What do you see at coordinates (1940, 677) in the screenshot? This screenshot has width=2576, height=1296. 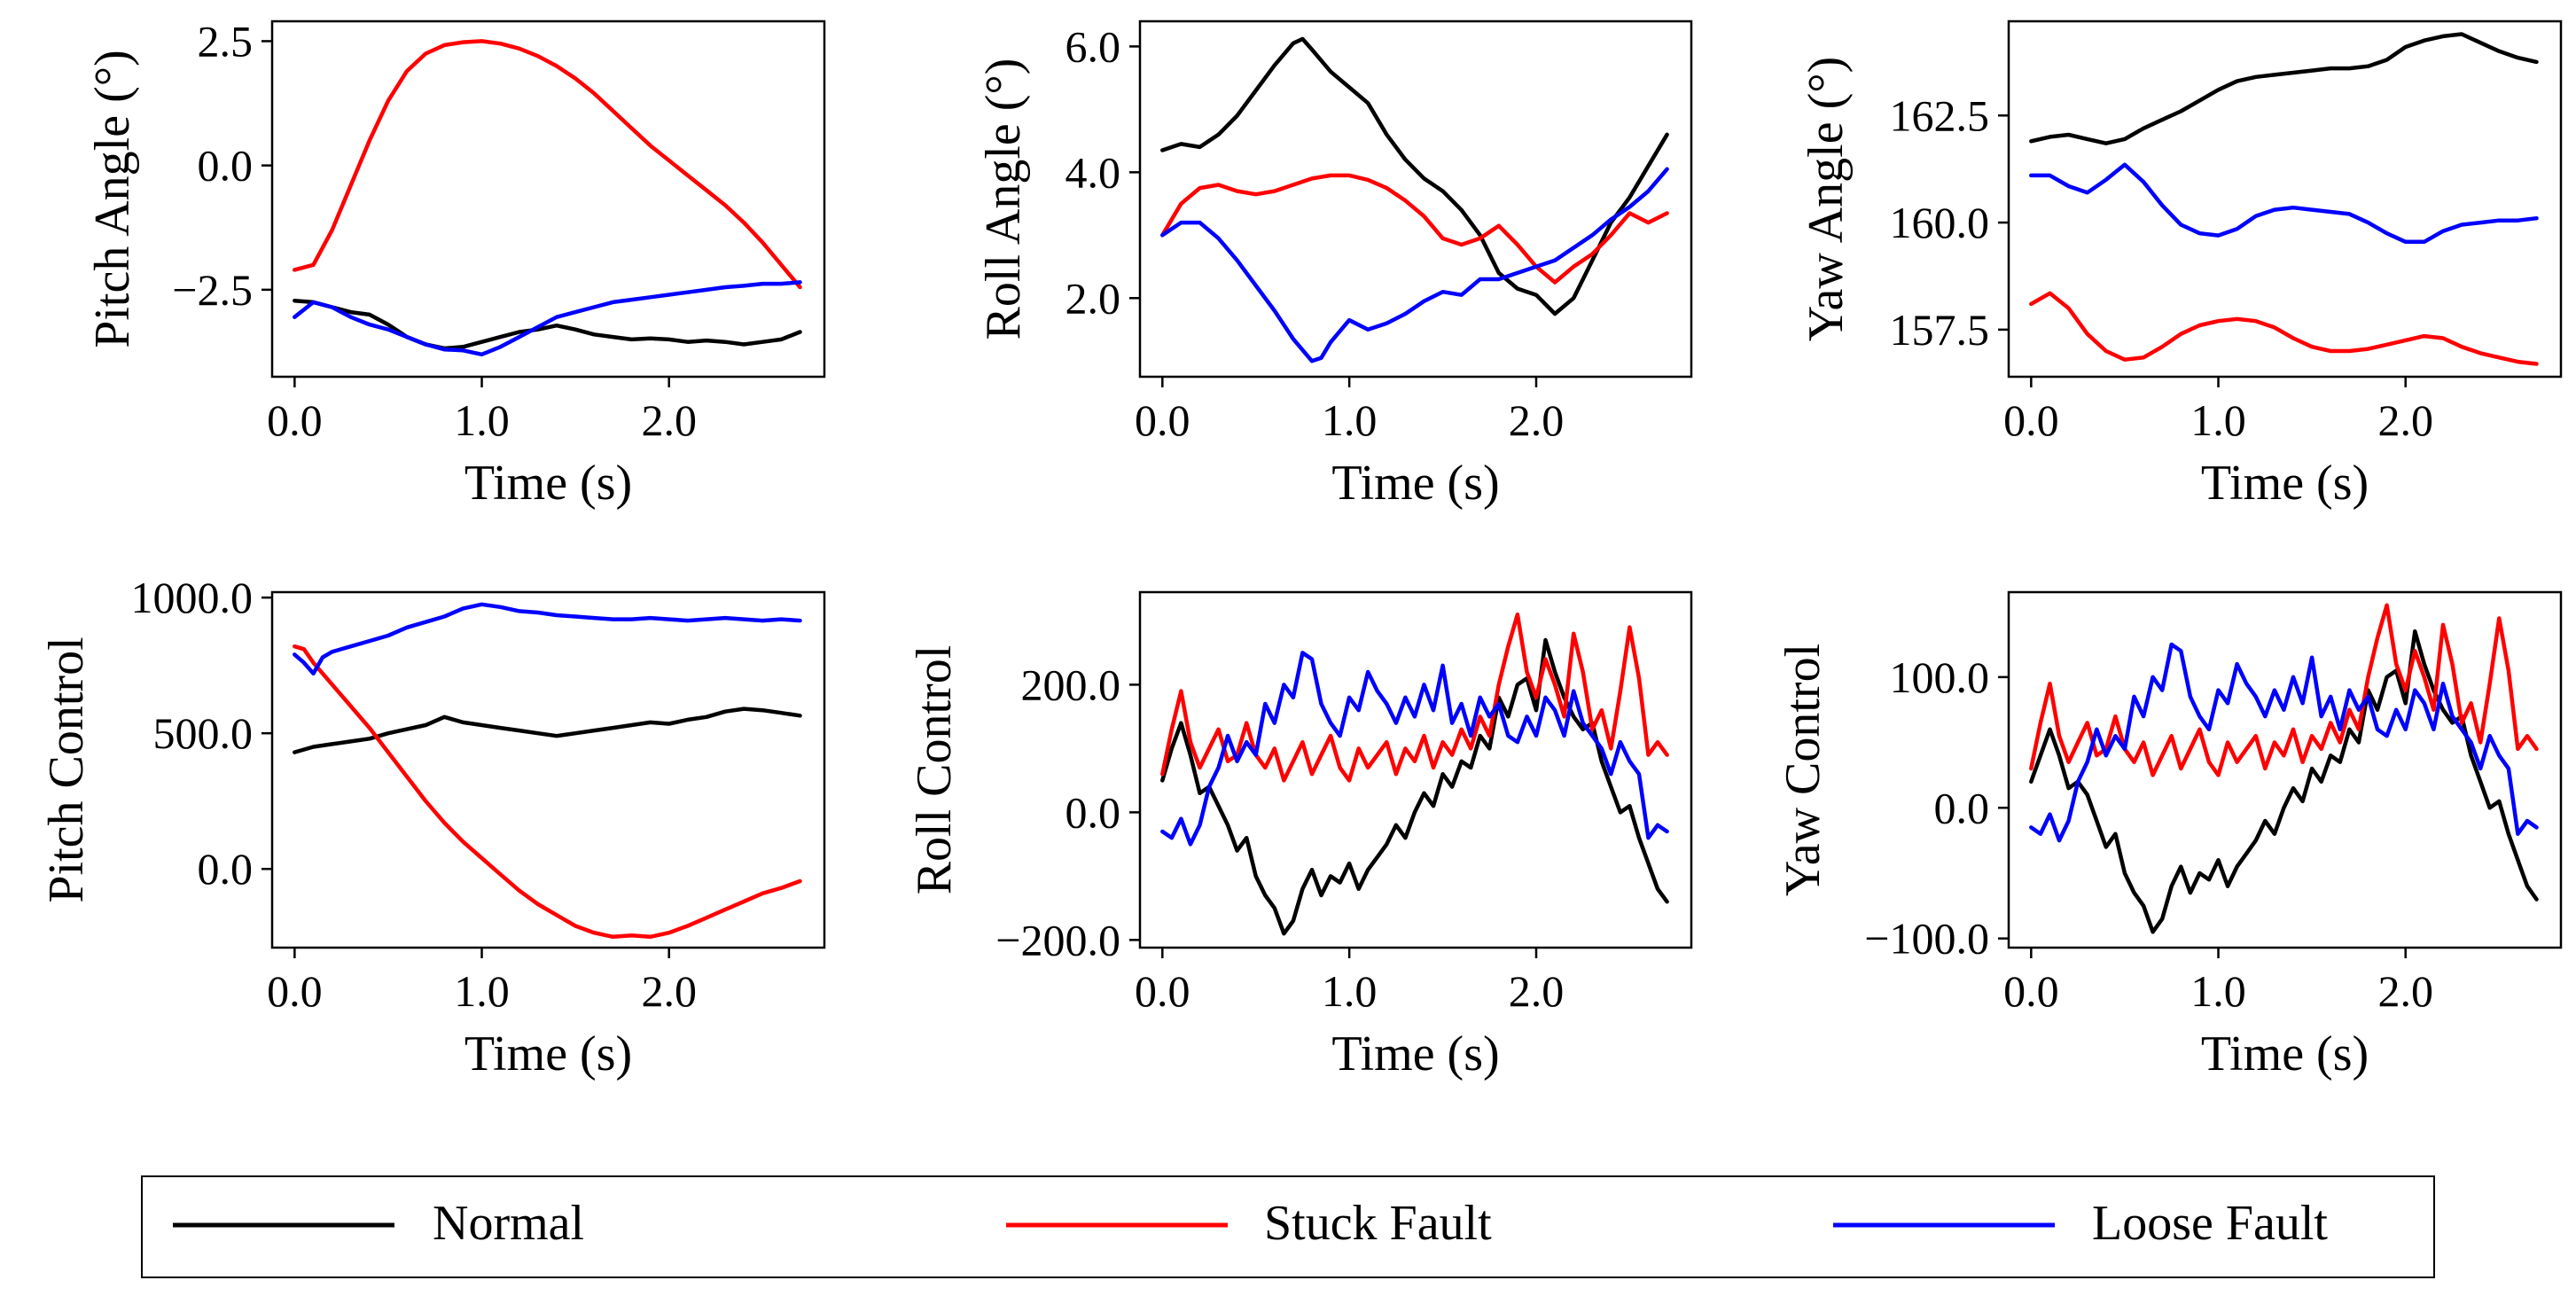 I see `yaw-control-ytick-label: 100.0` at bounding box center [1940, 677].